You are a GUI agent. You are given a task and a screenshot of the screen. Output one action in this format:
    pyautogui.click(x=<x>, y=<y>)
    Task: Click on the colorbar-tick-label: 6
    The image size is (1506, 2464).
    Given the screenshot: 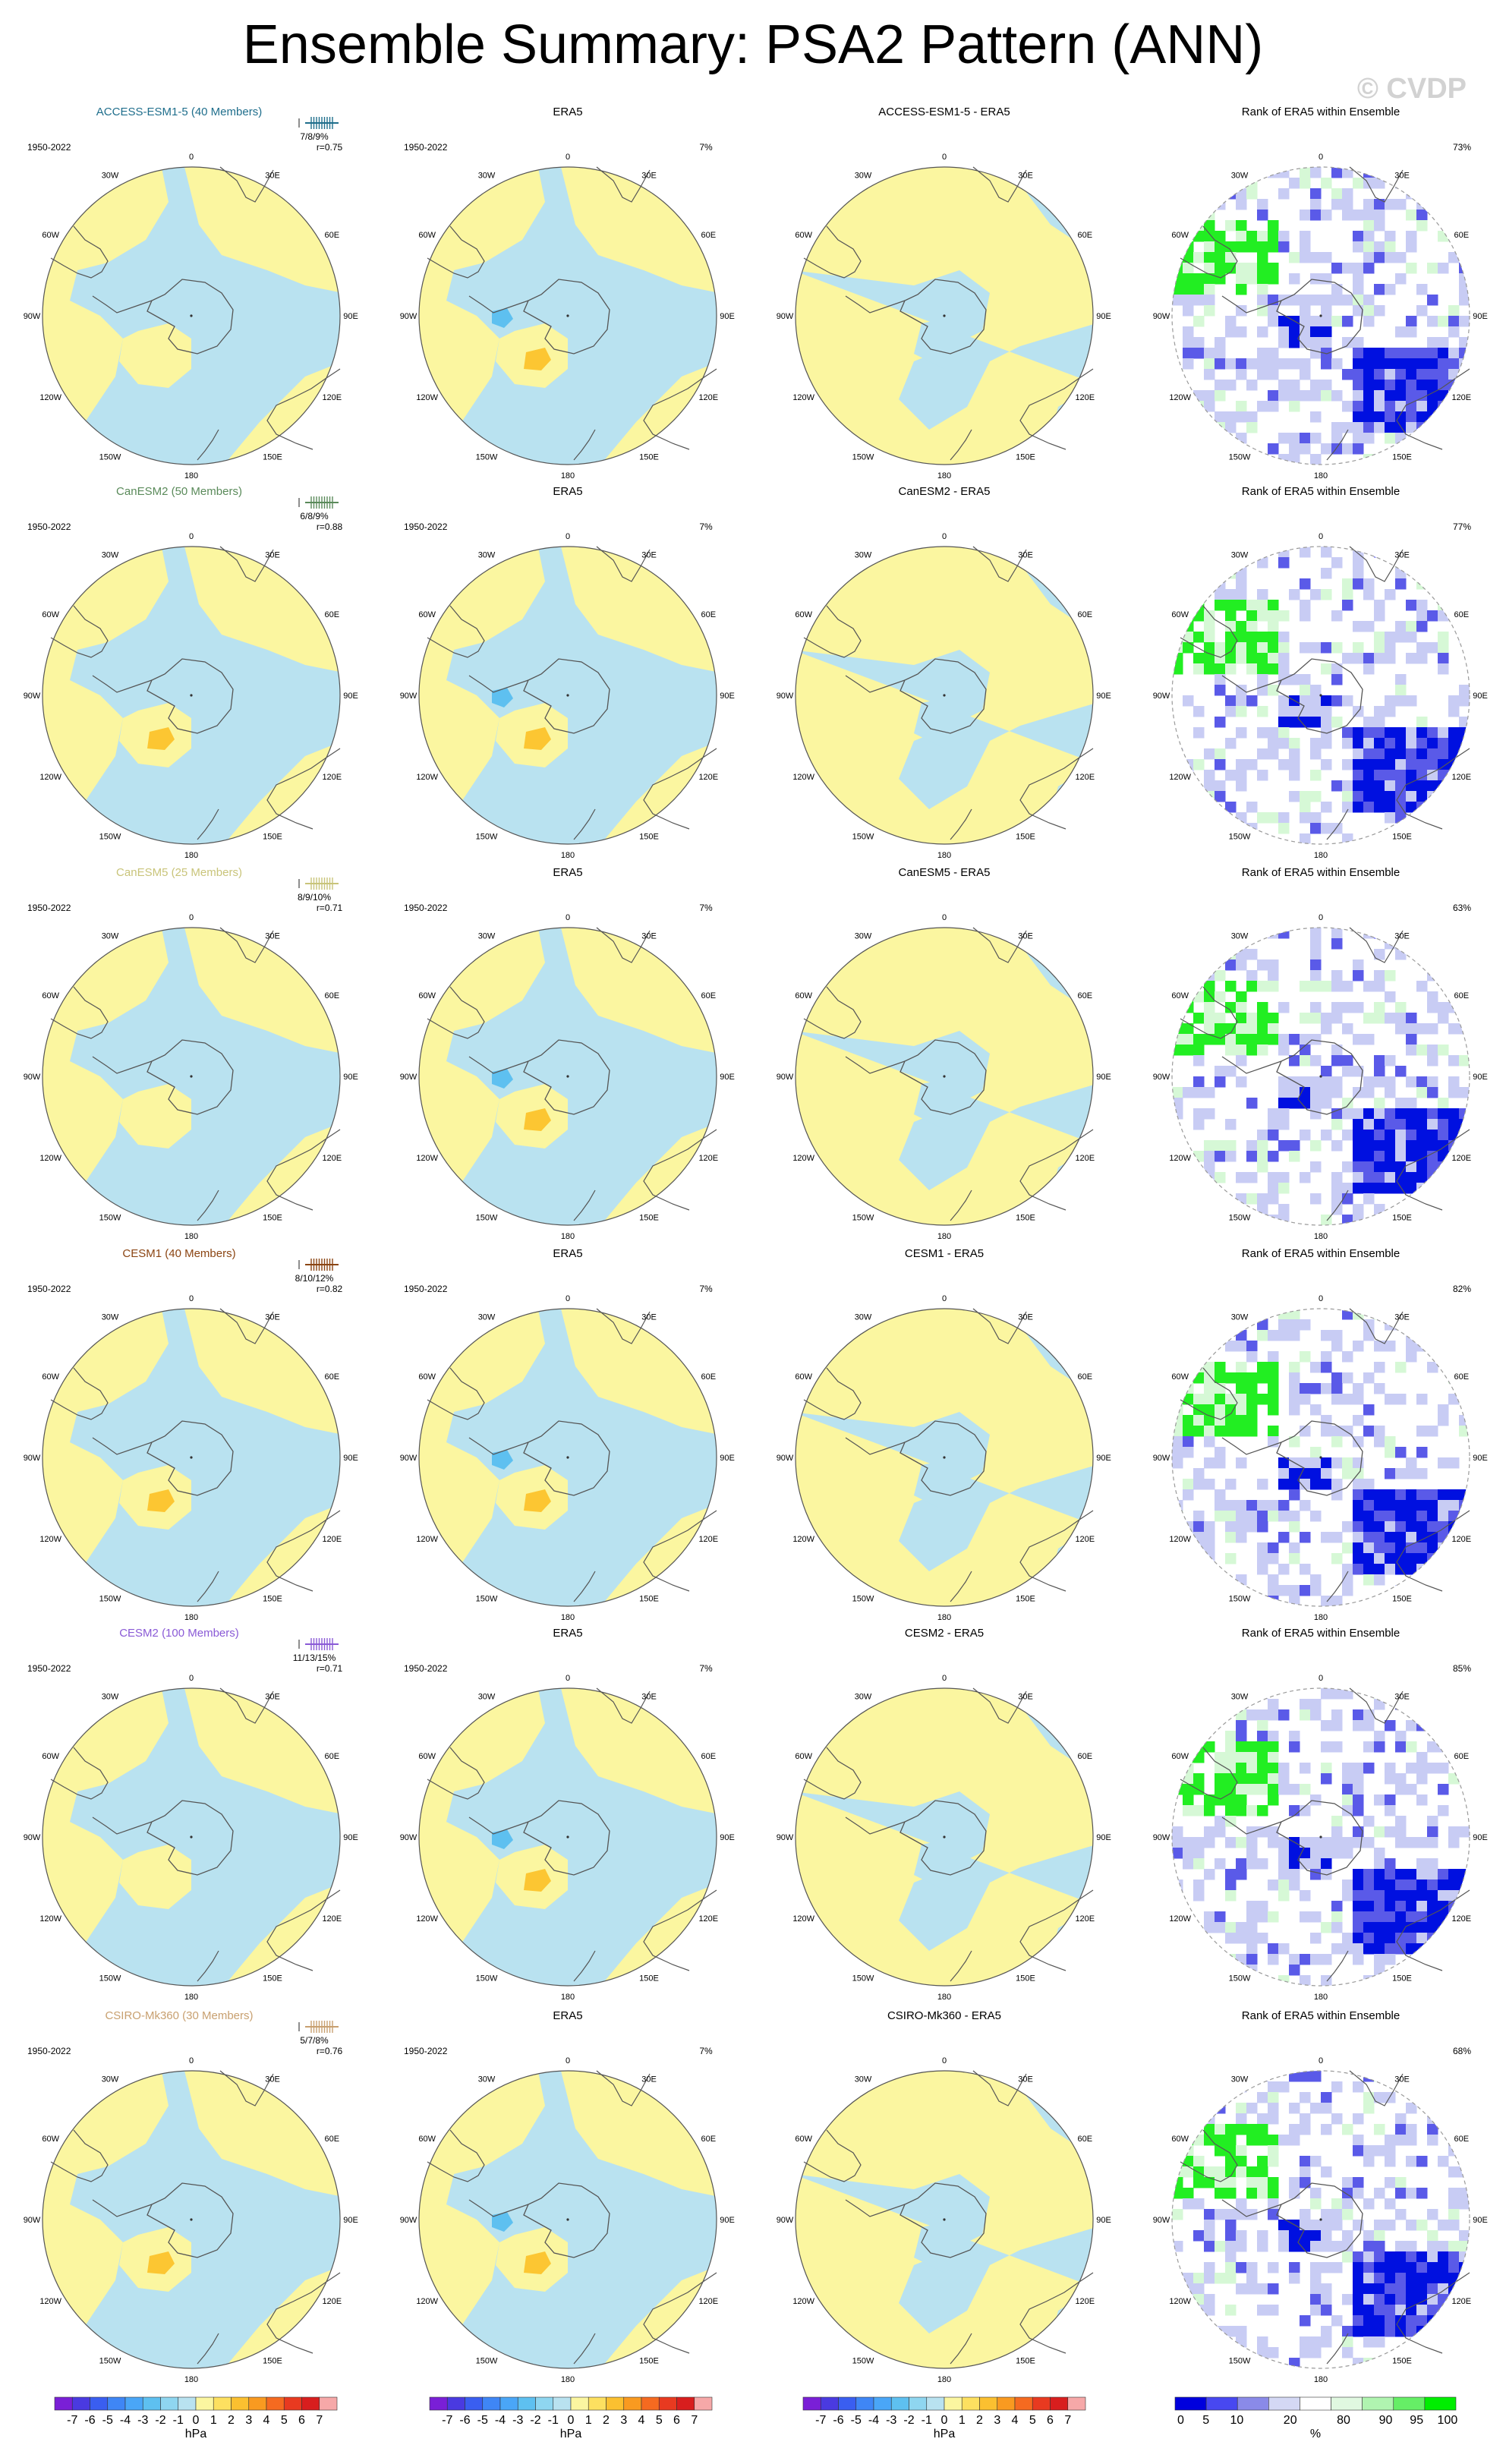 What is the action you would take?
    pyautogui.click(x=1050, y=2420)
    